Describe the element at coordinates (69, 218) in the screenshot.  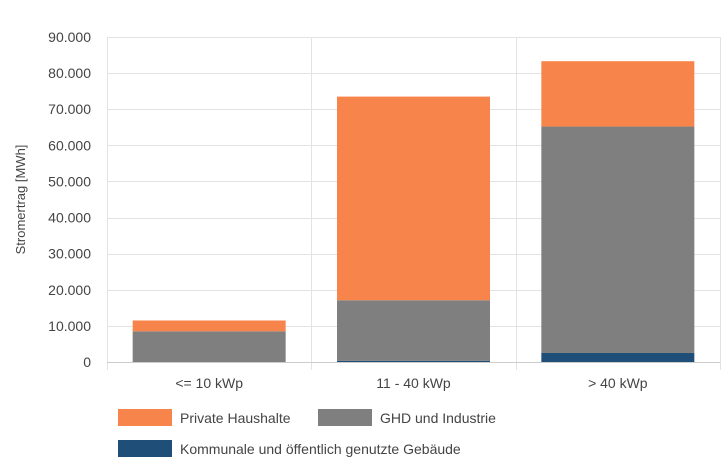
I see `y-tick-label: 40.000` at that location.